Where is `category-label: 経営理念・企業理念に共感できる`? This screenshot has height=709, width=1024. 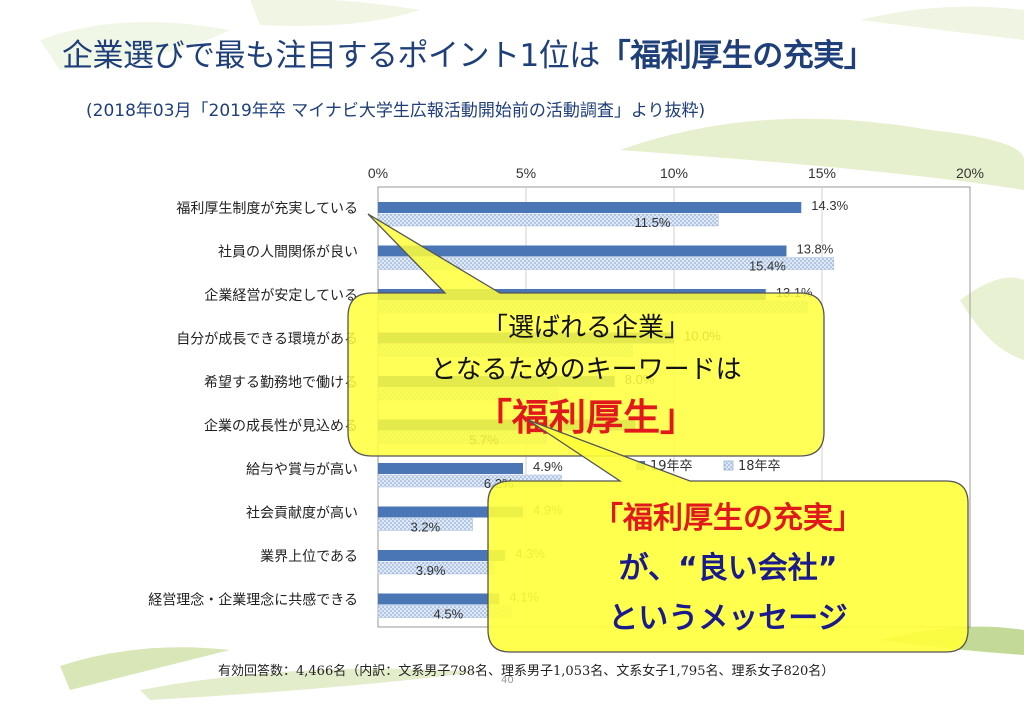 category-label: 経営理念・企業理念に共感できる is located at coordinates (253, 600).